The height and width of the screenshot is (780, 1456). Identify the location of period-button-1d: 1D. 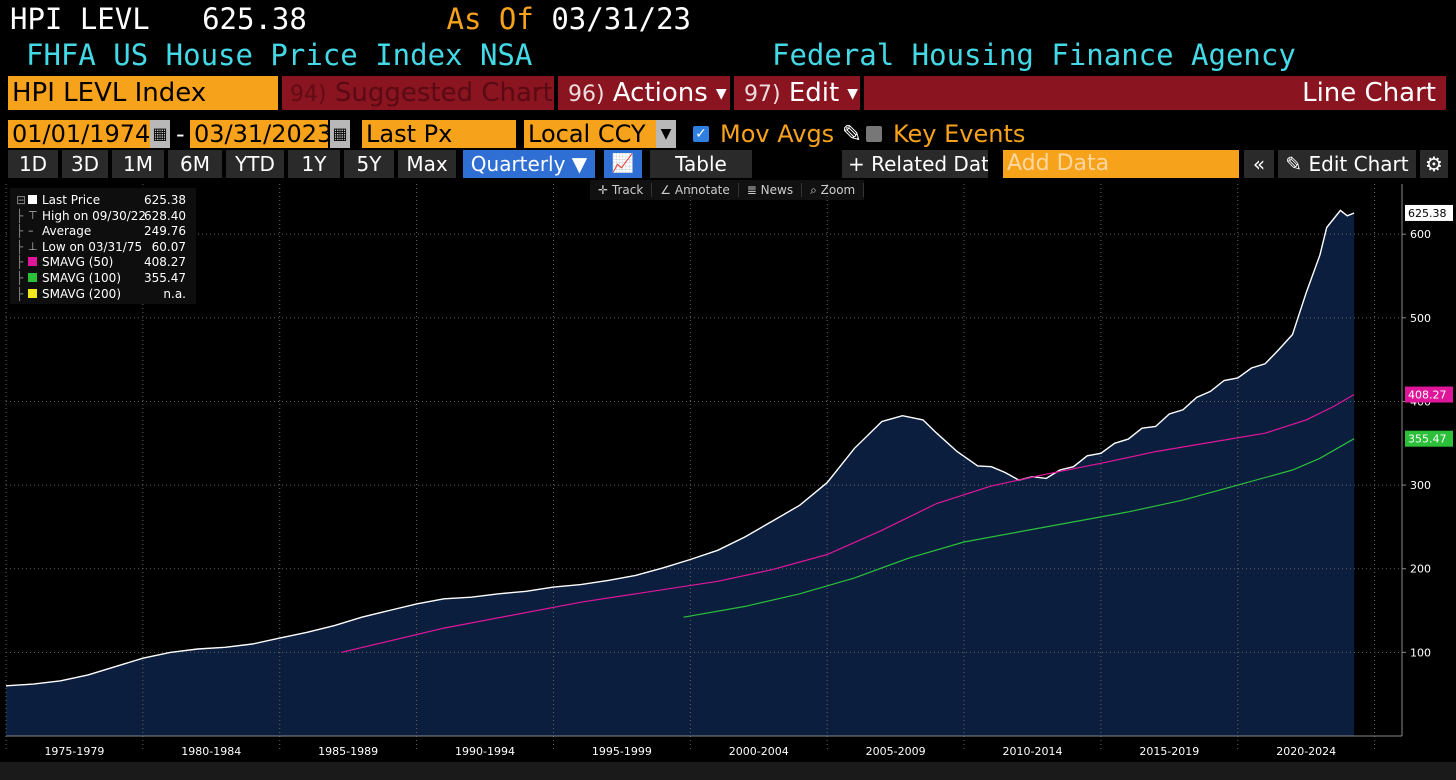
(33, 164).